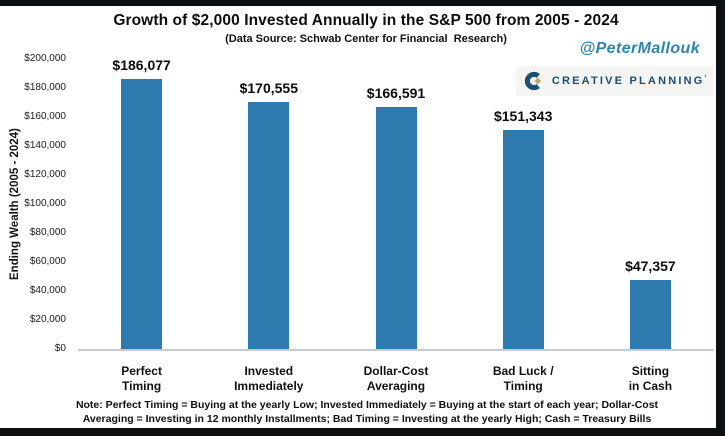  I want to click on y-tick-4: $120,000, so click(45, 174).